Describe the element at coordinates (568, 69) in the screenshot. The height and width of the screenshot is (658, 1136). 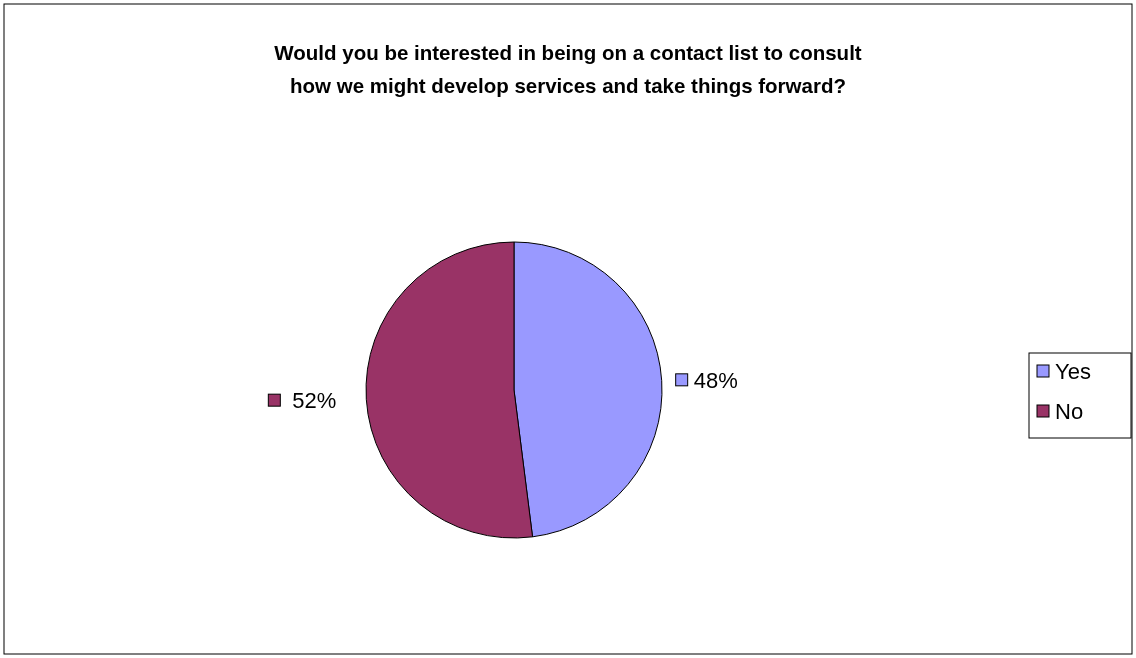
I see `chart-title: Would you be interested in being on a contact list to consult how we might develop services and take things forward?` at that location.